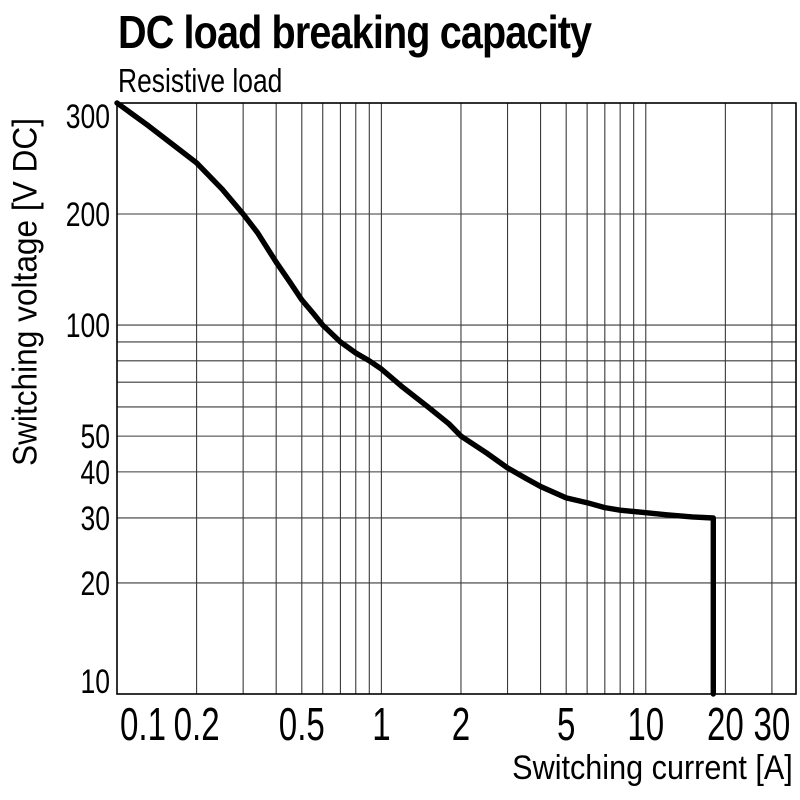 The height and width of the screenshot is (800, 800). What do you see at coordinates (88, 215) in the screenshot?
I see `y-tick-label: 200` at bounding box center [88, 215].